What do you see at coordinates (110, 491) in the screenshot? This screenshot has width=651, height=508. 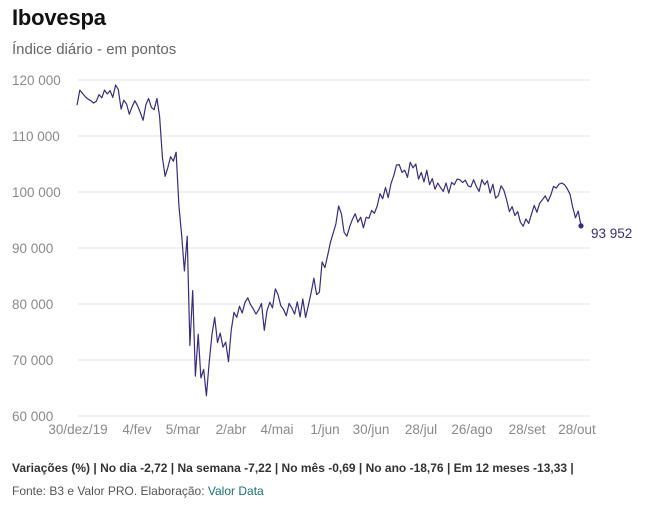 I see `source-prefix: Fonte: B3 e Valor PRO. Elaboração:` at bounding box center [110, 491].